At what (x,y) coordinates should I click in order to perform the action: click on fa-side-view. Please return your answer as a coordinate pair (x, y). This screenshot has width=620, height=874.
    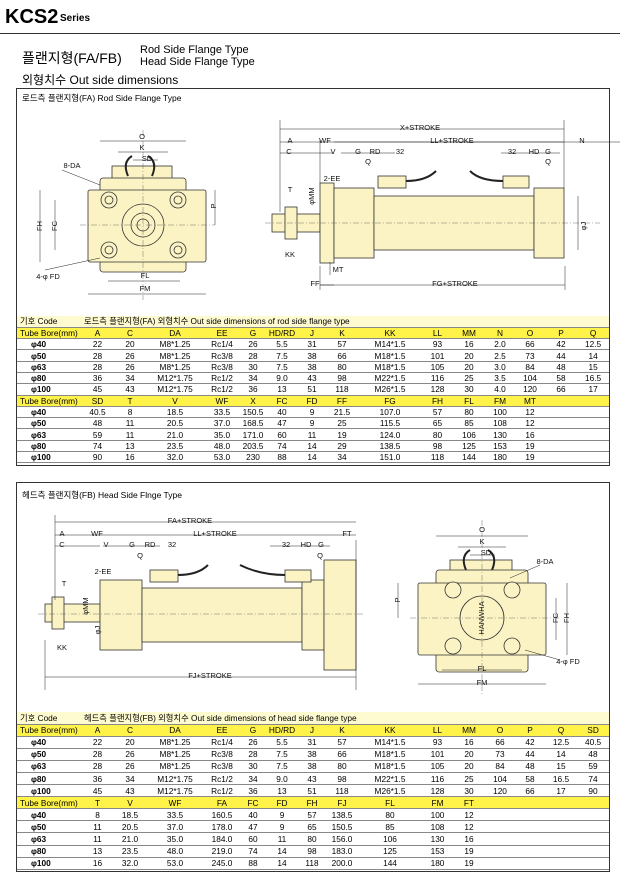
    Looking at the image, I should click on (442, 205).